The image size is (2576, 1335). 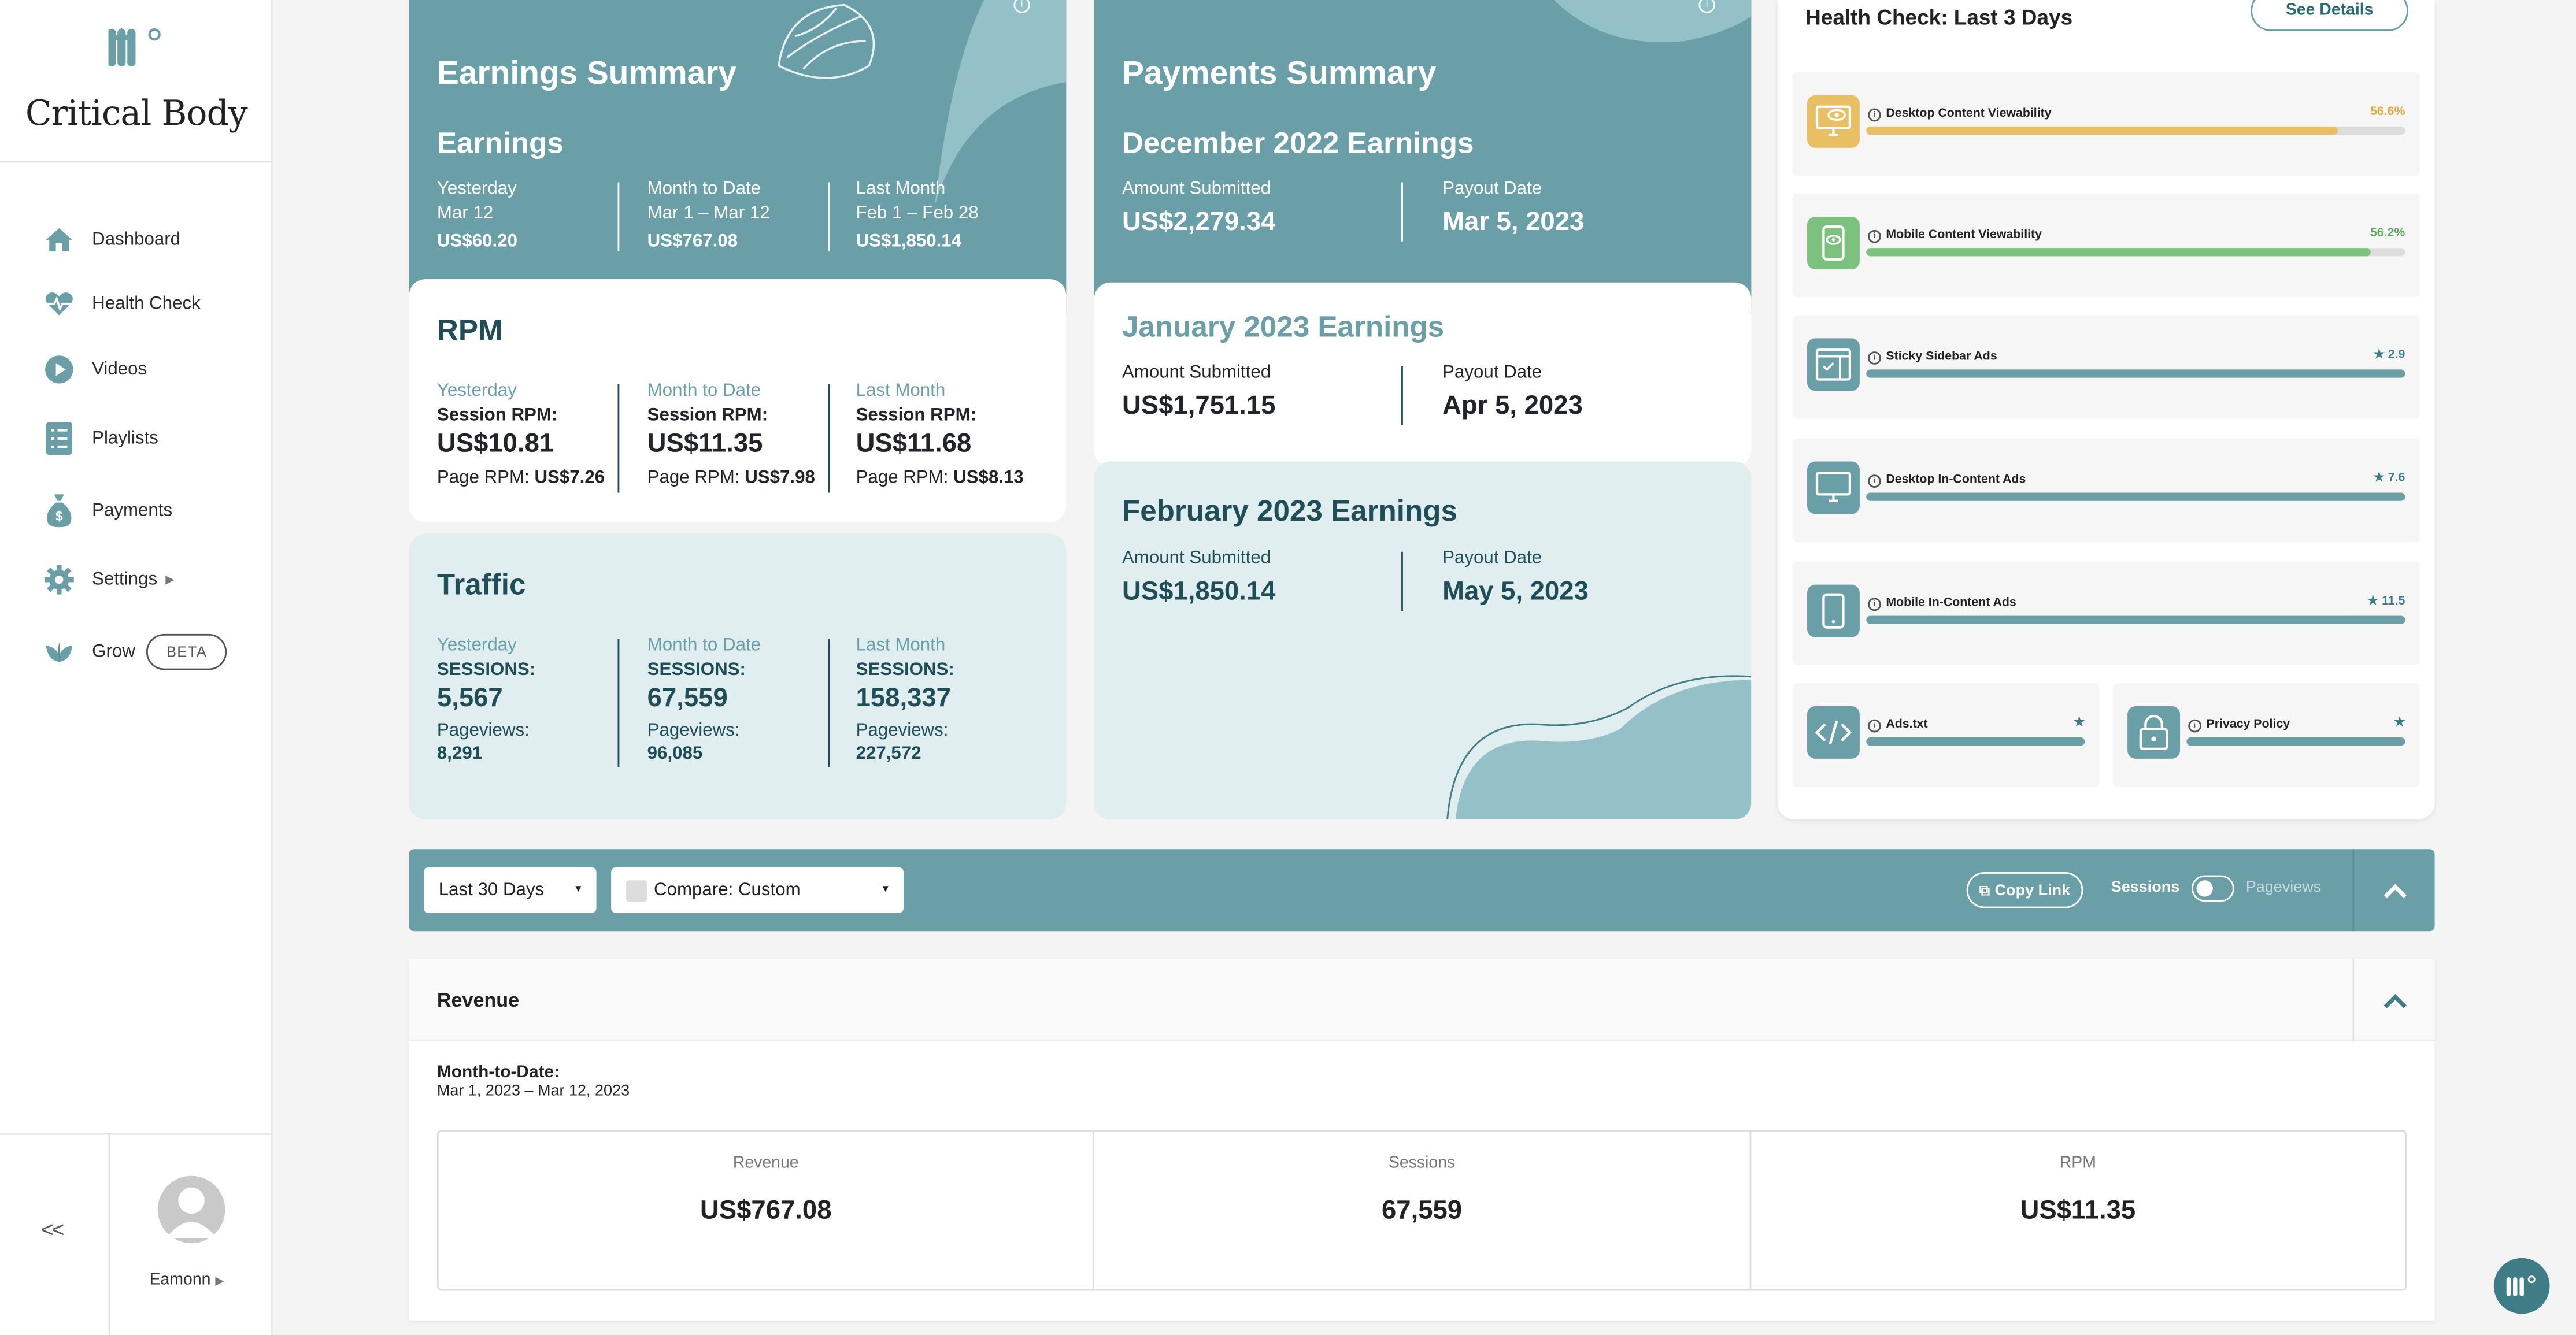 I want to click on collapse-toolbar-button, so click(x=2393, y=890).